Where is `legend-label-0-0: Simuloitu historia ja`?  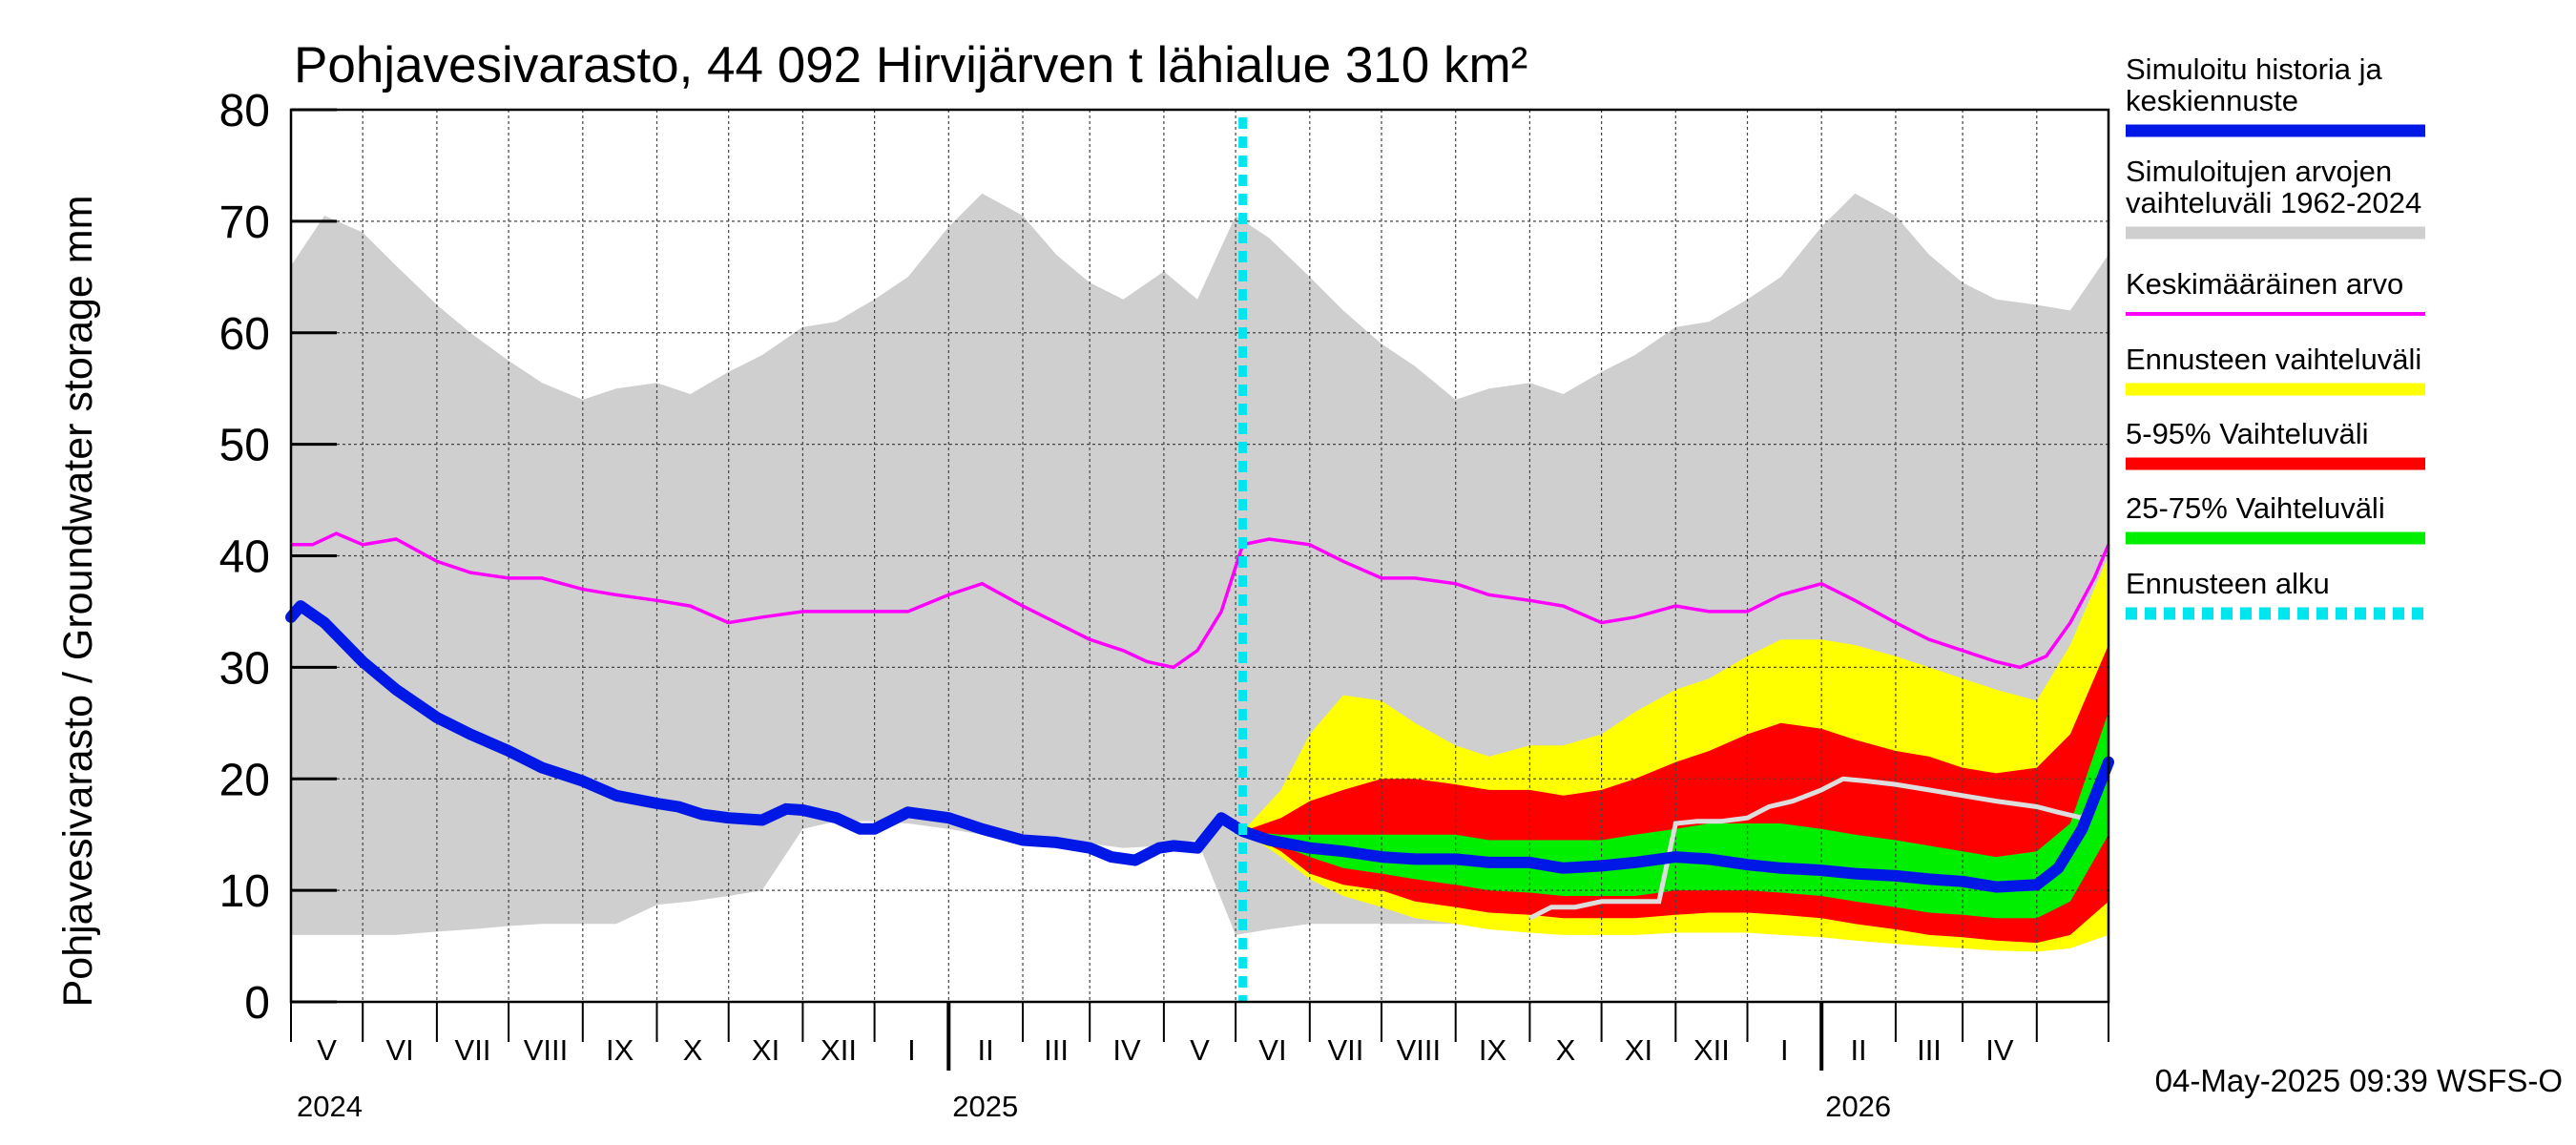 legend-label-0-0: Simuloitu historia ja is located at coordinates (2254, 69).